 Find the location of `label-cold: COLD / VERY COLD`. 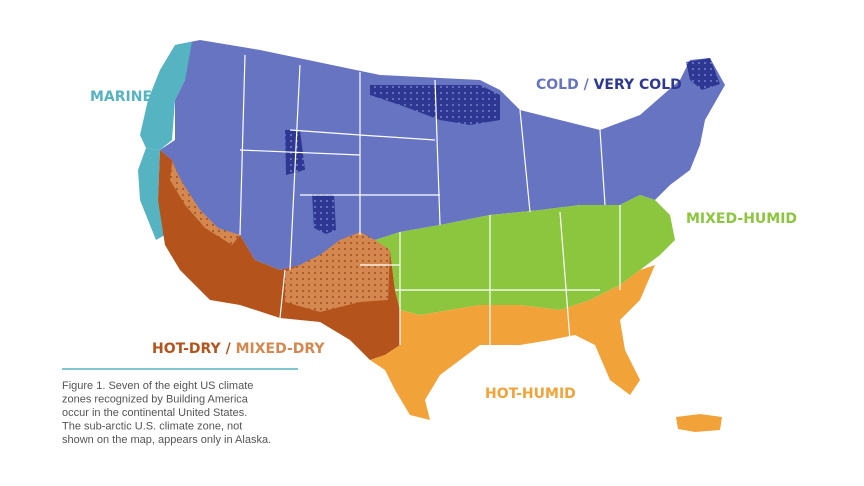

label-cold: COLD / VERY COLD is located at coordinates (609, 85).